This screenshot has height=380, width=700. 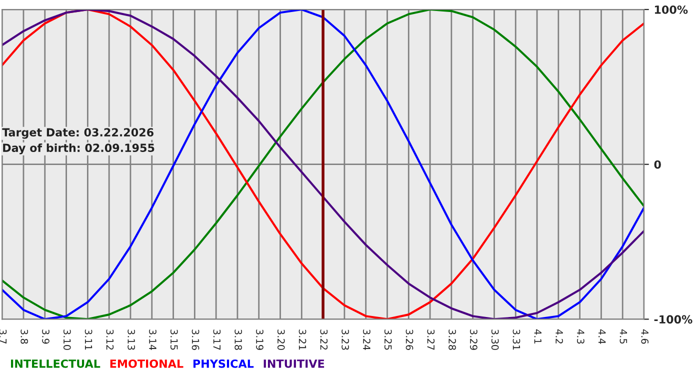 I want to click on x-tick-label: 4.6, so click(x=645, y=336).